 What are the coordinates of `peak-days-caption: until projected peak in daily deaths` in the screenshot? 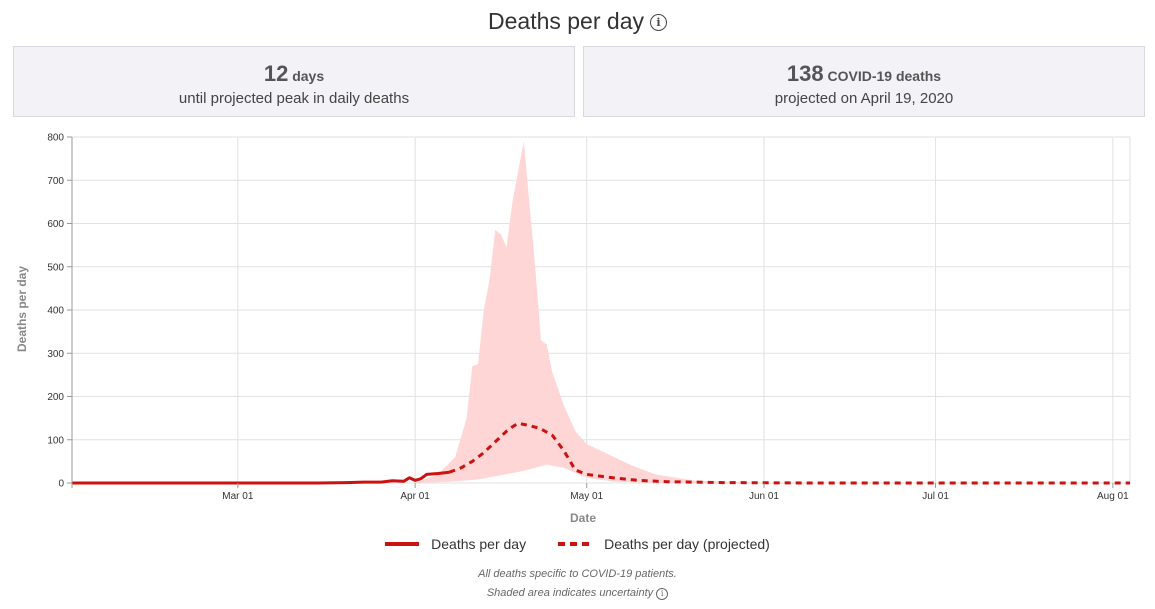 It's located at (294, 98).